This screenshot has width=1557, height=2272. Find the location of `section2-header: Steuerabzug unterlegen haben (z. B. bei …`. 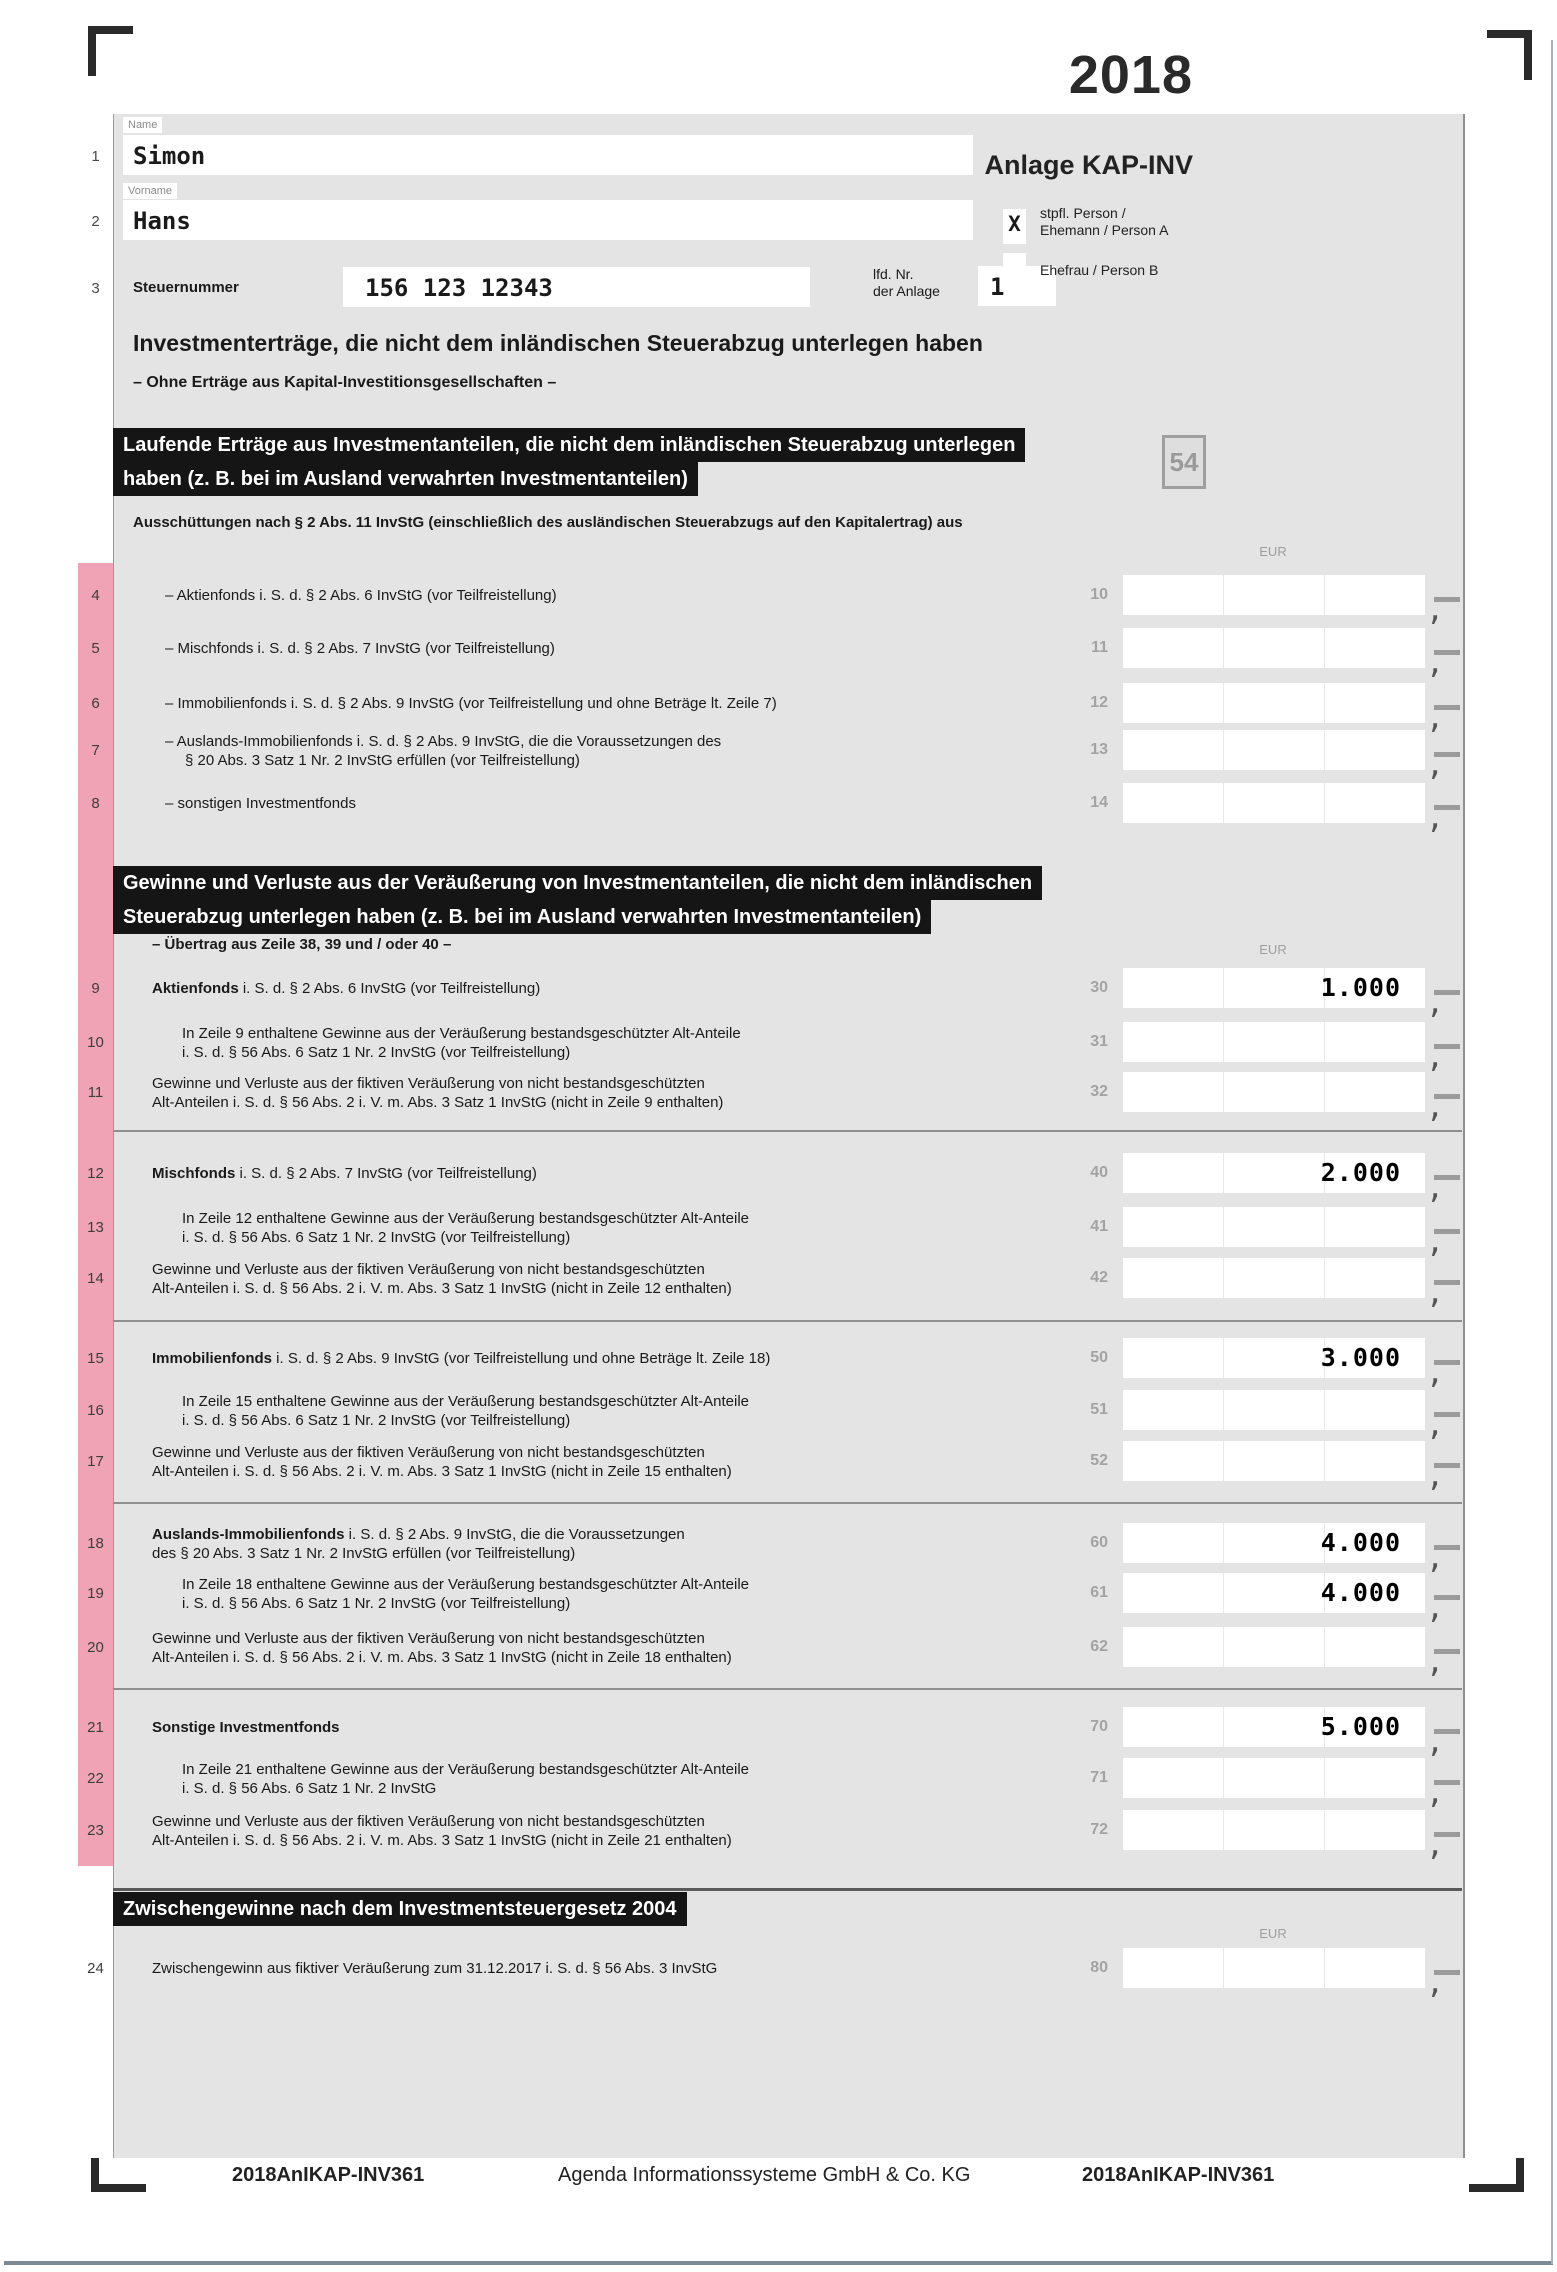

section2-header: Steuerabzug unterlegen haben (z. B. bei … is located at coordinates (522, 917).